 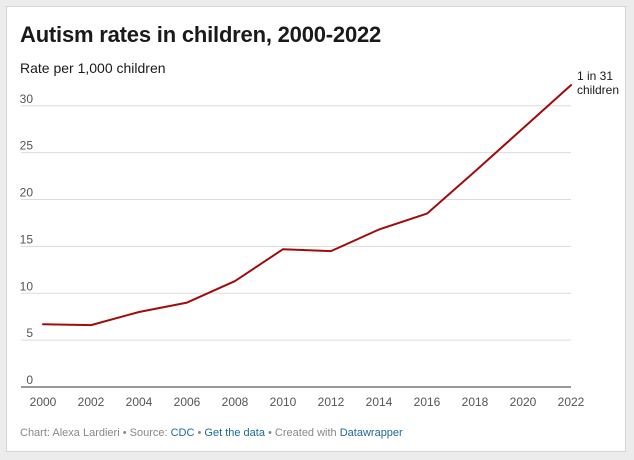 I want to click on x-tick-label: 2002, so click(x=91, y=402).